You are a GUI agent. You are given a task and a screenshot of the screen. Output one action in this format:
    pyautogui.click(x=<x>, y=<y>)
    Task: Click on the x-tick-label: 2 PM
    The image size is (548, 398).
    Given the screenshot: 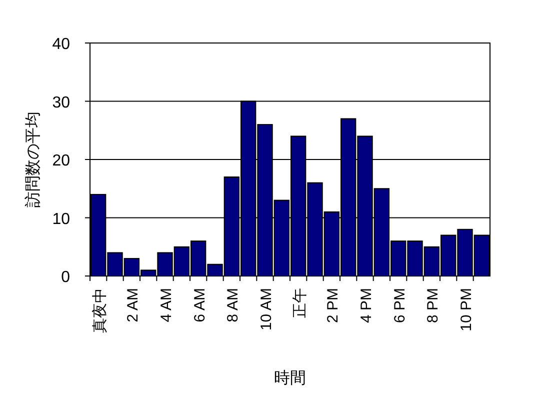 What is the action you would take?
    pyautogui.click(x=333, y=306)
    